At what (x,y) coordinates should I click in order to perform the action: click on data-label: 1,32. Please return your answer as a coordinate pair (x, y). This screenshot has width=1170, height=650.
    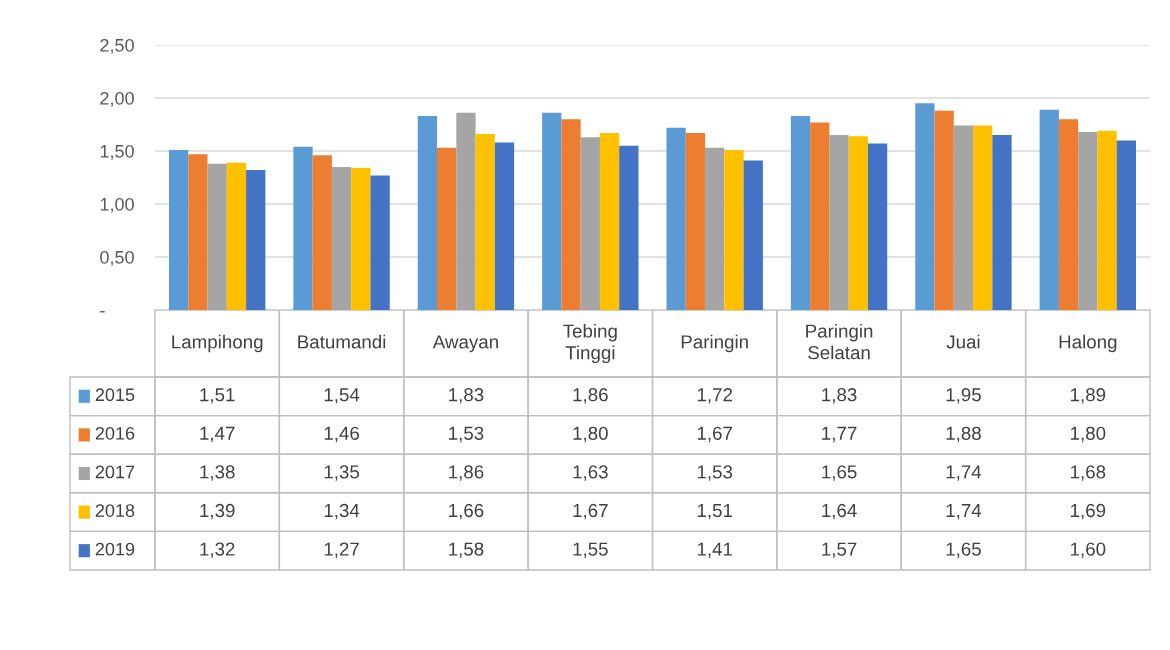
    Looking at the image, I should click on (217, 550).